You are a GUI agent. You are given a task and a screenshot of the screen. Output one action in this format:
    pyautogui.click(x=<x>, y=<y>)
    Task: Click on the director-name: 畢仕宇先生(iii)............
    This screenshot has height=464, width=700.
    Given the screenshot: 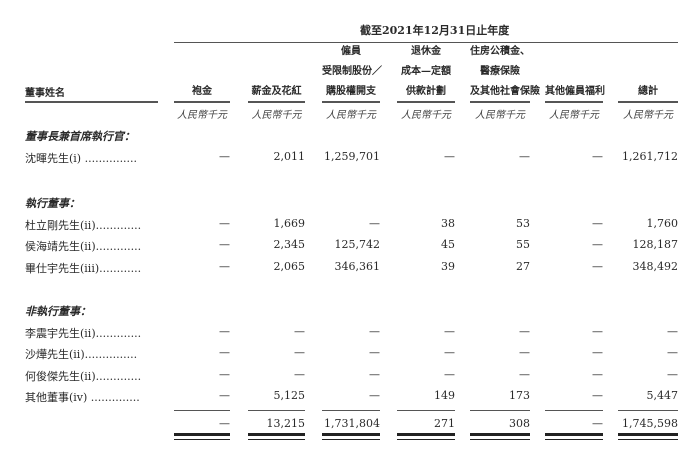 What is the action you would take?
    pyautogui.click(x=83, y=268)
    